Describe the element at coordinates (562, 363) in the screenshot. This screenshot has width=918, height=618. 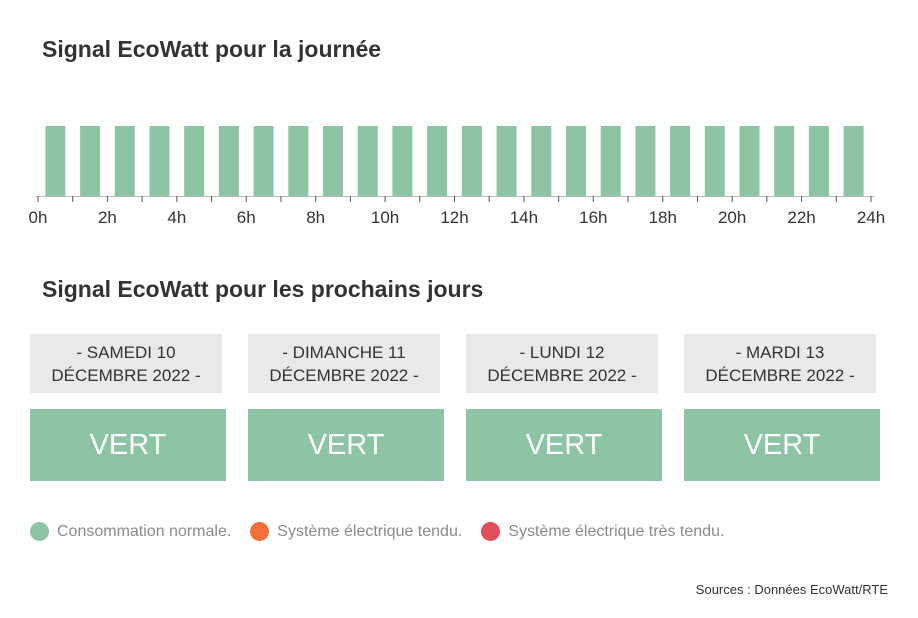
I see `day-header-3: - LUNDI 12 DÉCEMBRE 2022 -` at that location.